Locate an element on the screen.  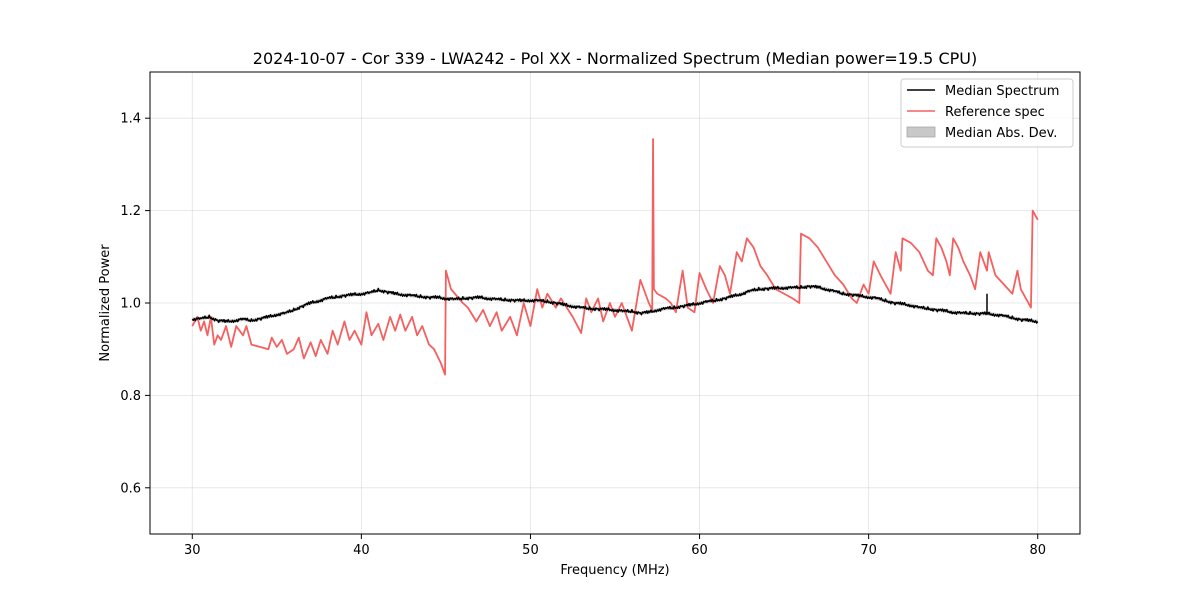
x-tick-label: 60 is located at coordinates (699, 550).